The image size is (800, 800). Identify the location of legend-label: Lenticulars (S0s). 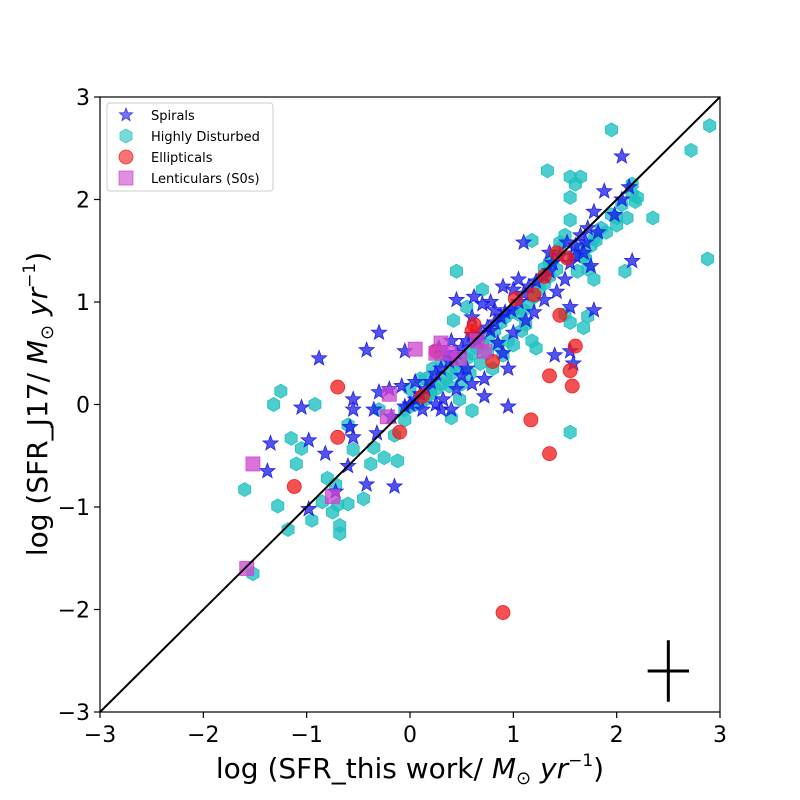
(205, 179).